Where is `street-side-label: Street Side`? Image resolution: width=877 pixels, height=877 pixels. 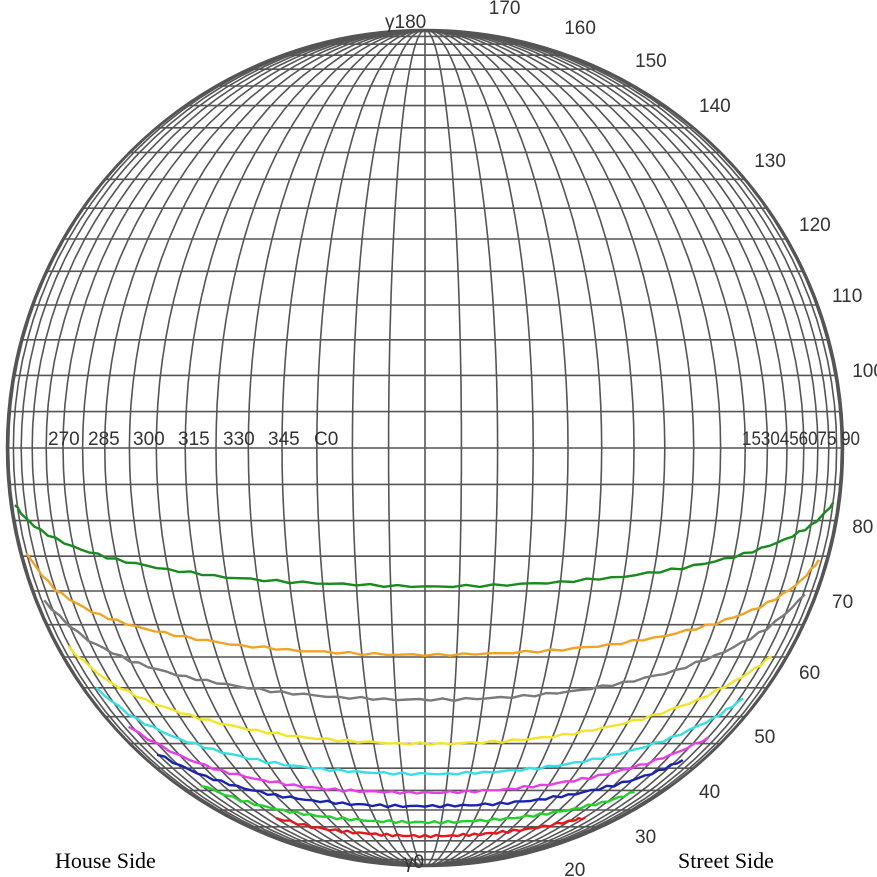 street-side-label: Street Side is located at coordinates (726, 860).